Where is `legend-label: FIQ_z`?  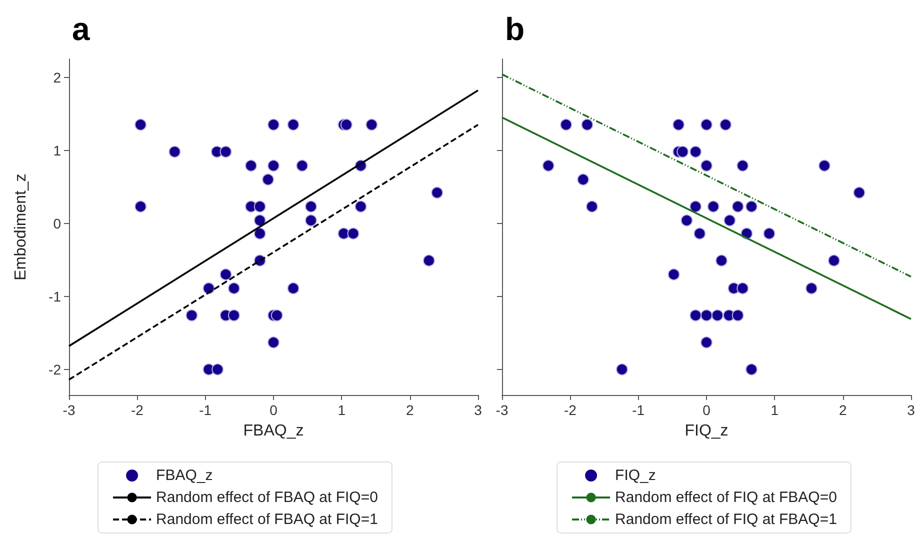 legend-label: FIQ_z is located at coordinates (635, 475).